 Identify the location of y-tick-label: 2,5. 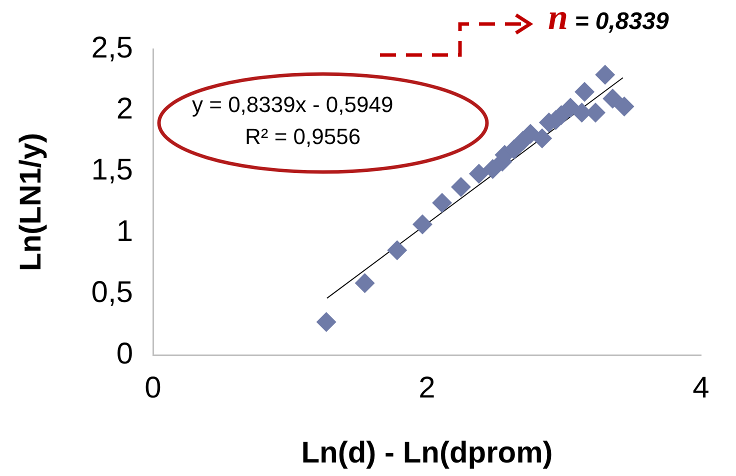
(112, 47).